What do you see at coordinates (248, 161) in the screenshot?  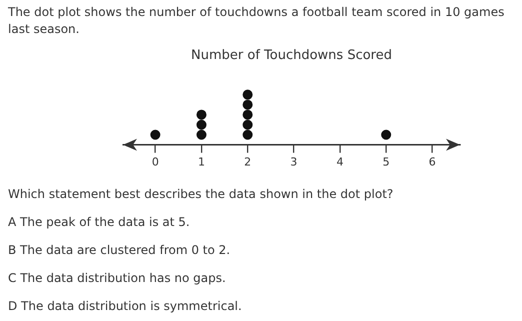 I see `x-tick-label: 2` at bounding box center [248, 161].